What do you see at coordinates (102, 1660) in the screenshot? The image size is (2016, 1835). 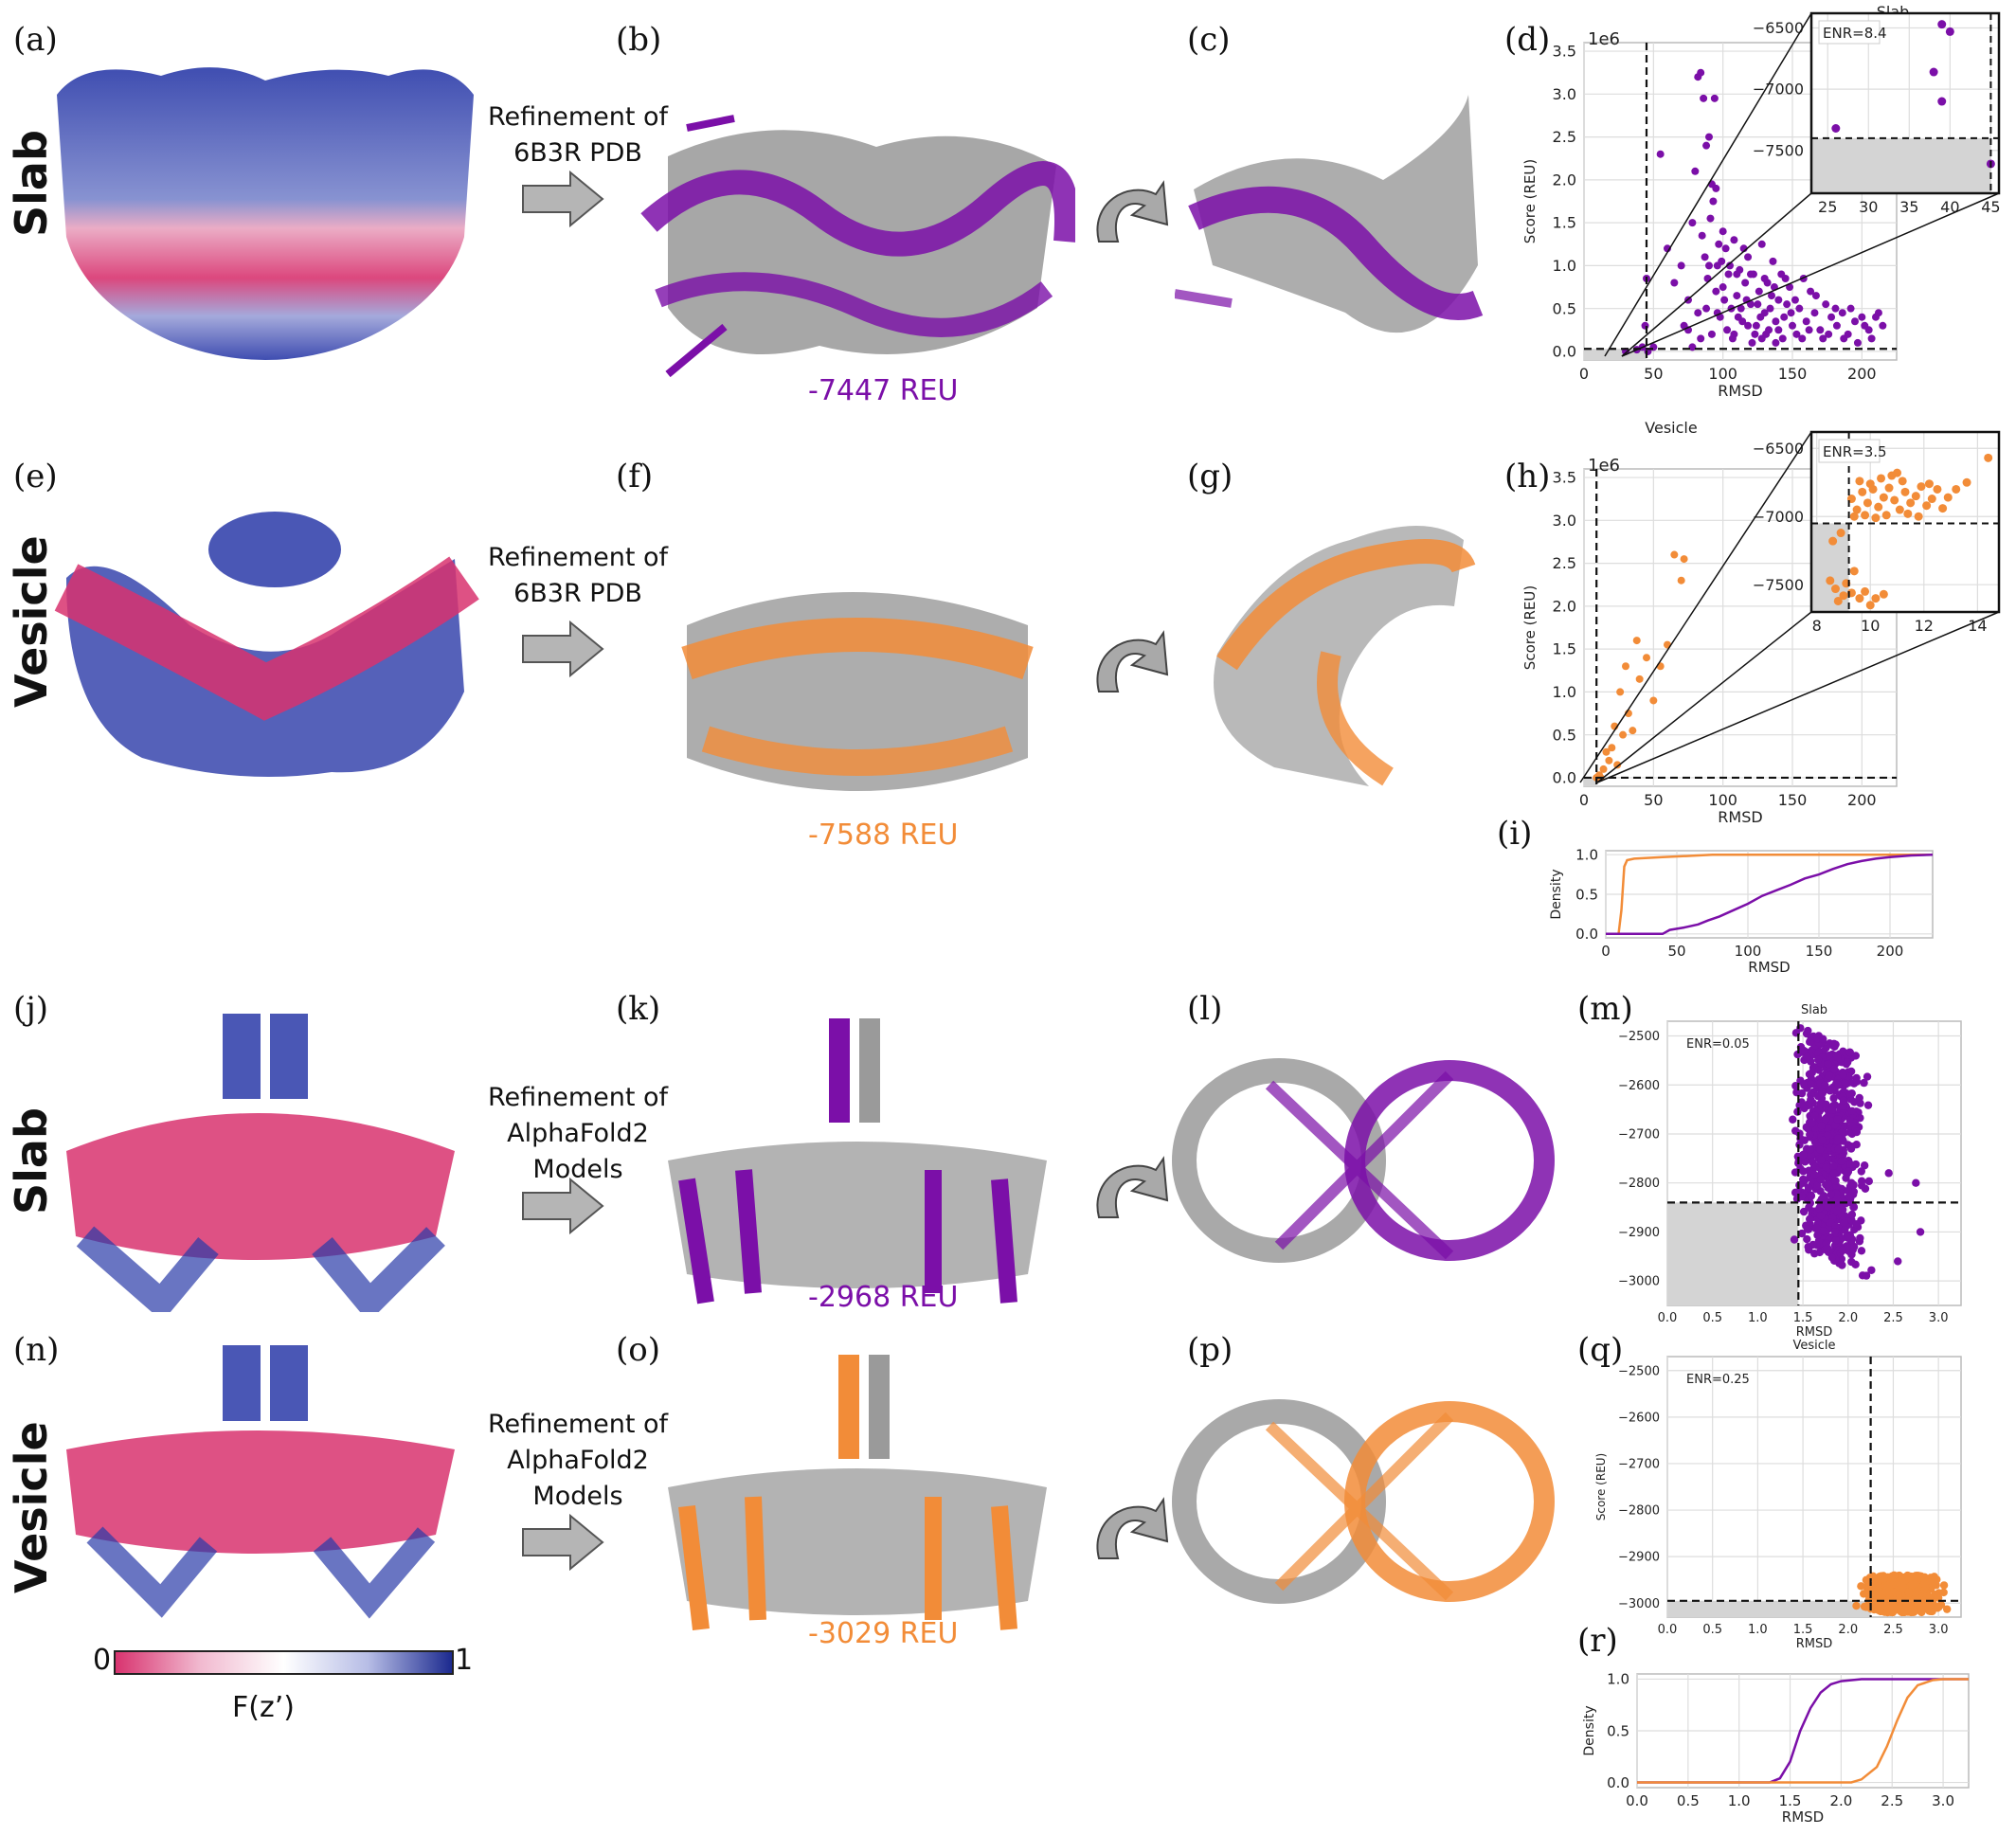 I see `colorbar-min: 0` at bounding box center [102, 1660].